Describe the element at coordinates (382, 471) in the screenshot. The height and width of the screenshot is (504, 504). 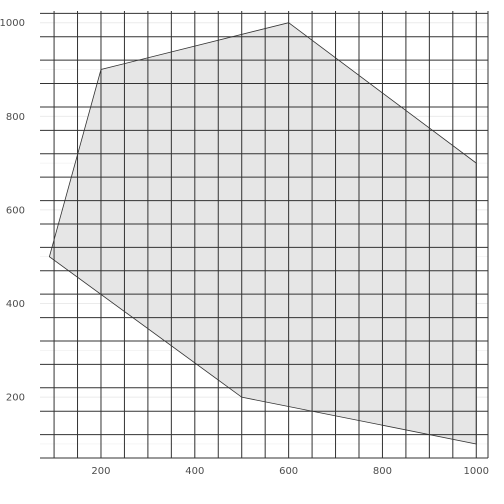
I see `x-tick-label: 800` at that location.